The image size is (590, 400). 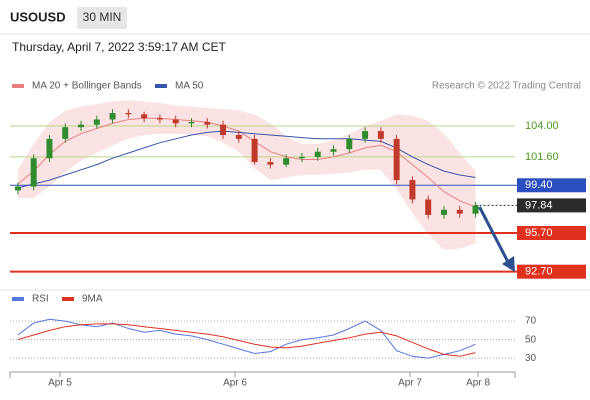 I want to click on interval: 30 MIN, so click(x=102, y=17).